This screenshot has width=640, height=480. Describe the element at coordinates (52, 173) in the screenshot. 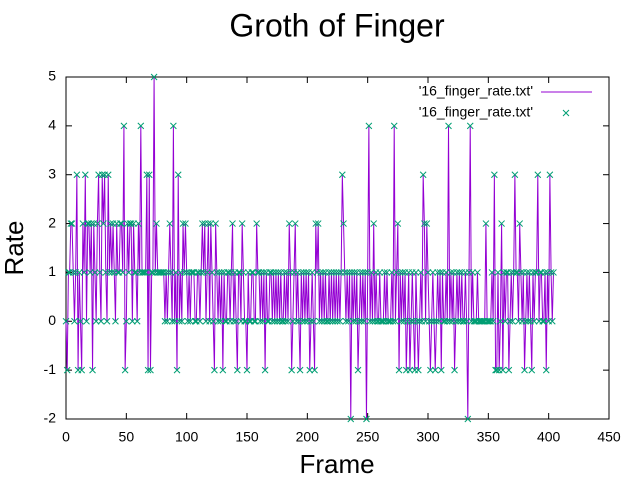

I see `y-tick-label: 3` at that location.